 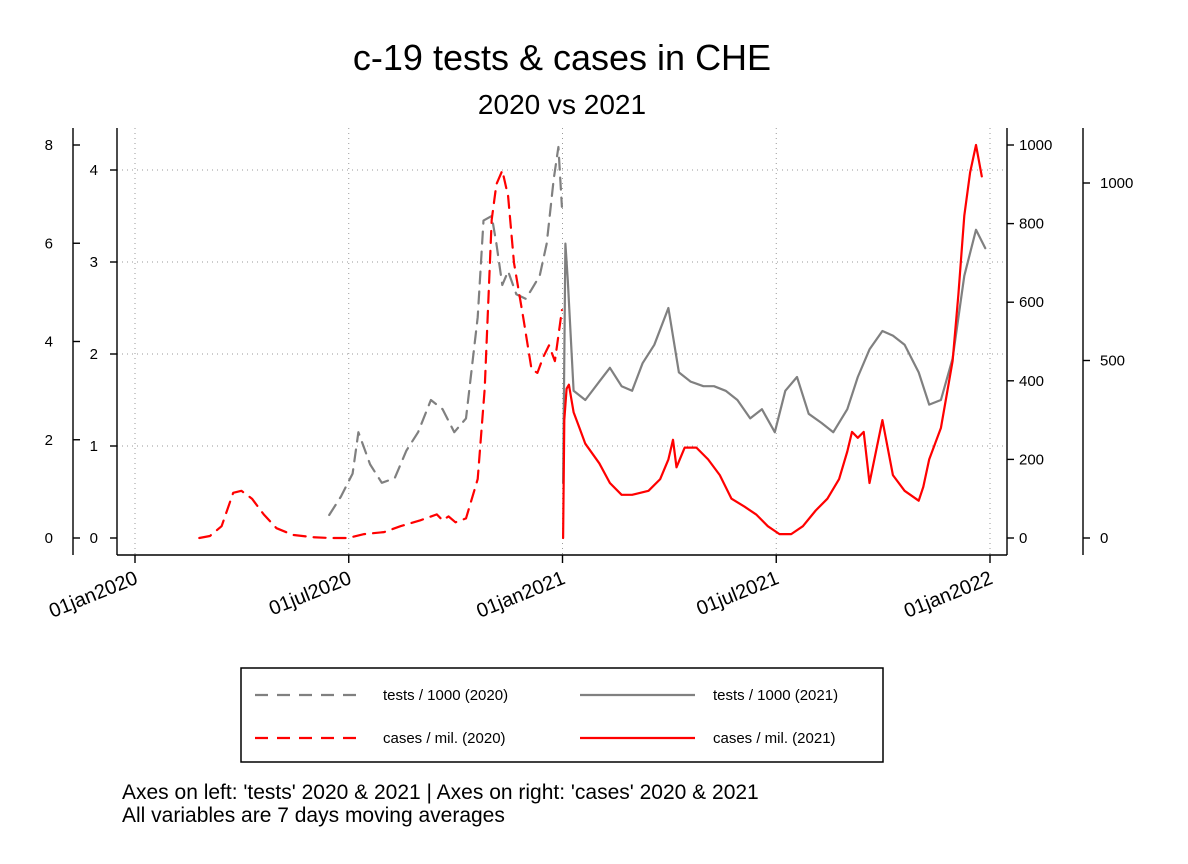 What do you see at coordinates (94, 262) in the screenshot?
I see `left-inner-tick-label-3: 3` at bounding box center [94, 262].